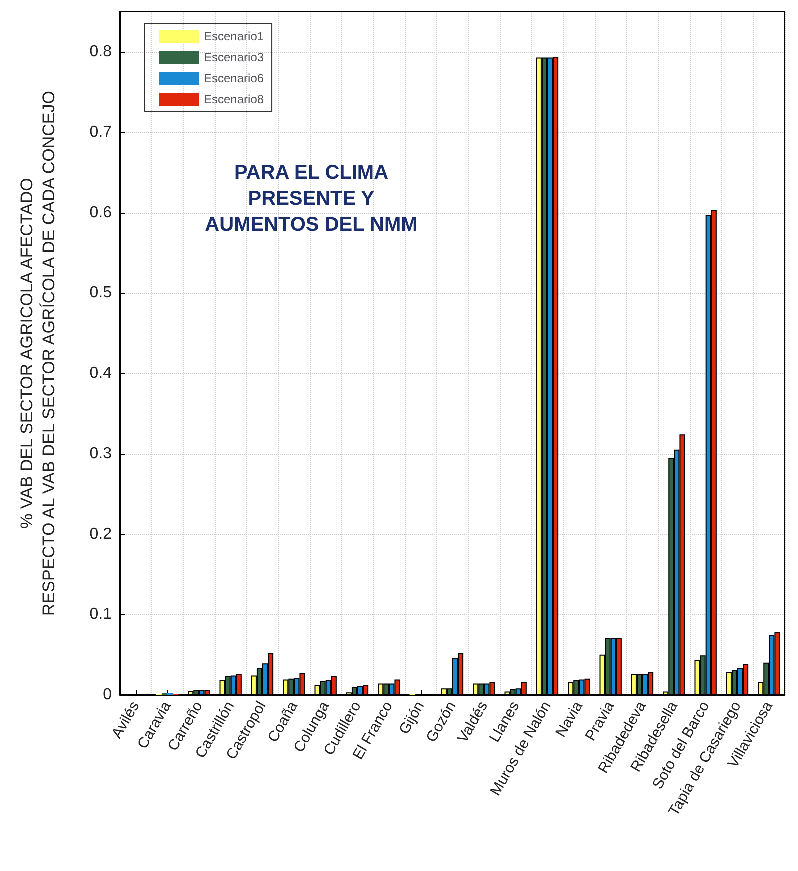 The width and height of the screenshot is (798, 871). Describe the element at coordinates (101, 133) in the screenshot. I see `y-tick-label: 0.7` at that location.